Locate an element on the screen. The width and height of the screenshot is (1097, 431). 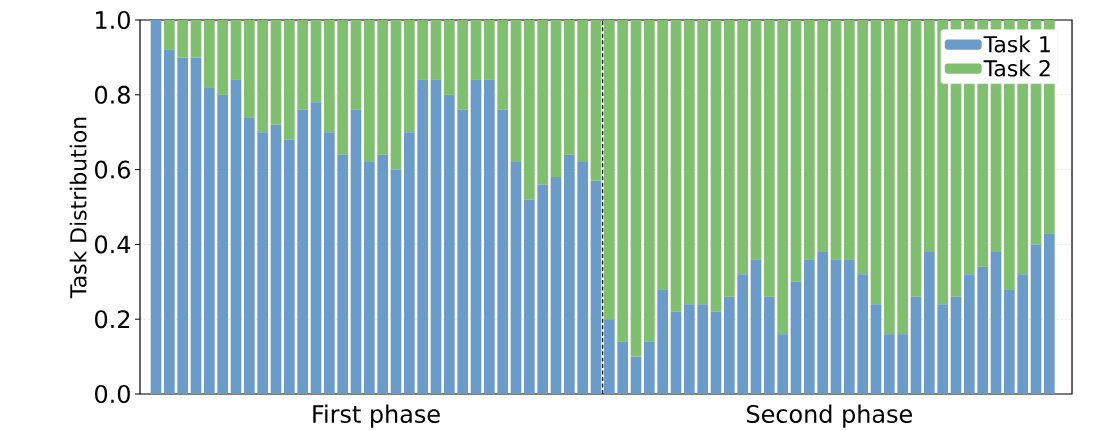
legend-label: Task 1 is located at coordinates (1016, 44).